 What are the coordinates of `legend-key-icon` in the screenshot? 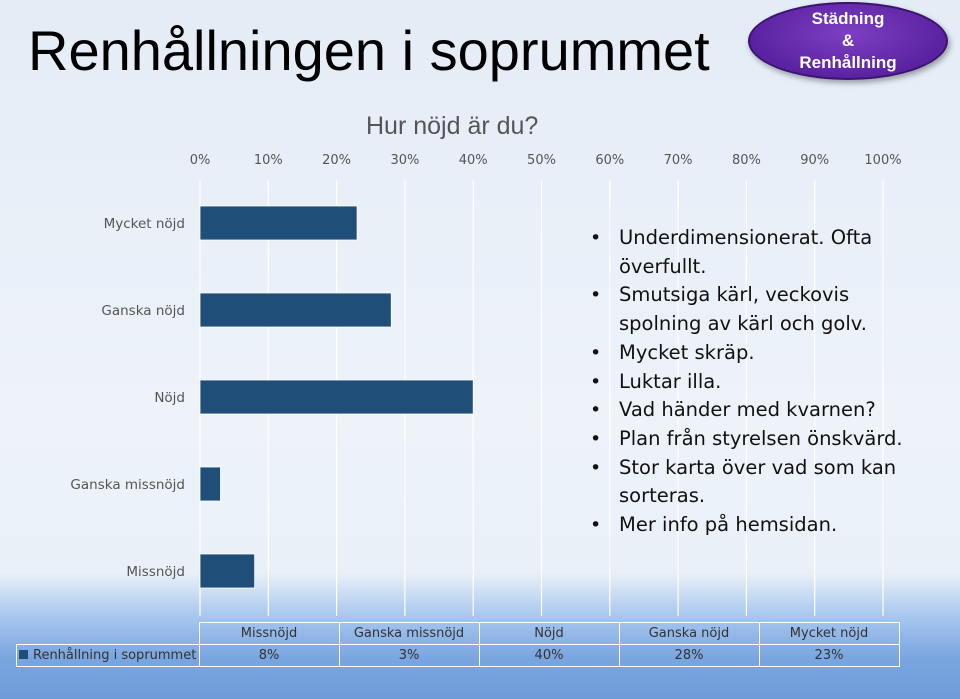 It's located at (23, 654).